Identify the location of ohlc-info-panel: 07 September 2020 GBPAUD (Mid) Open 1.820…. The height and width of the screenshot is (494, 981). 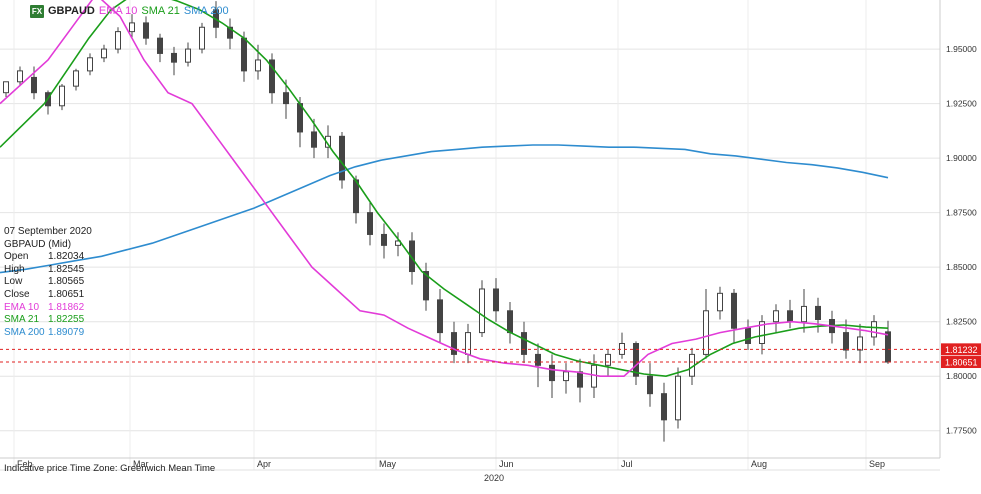
(56, 282).